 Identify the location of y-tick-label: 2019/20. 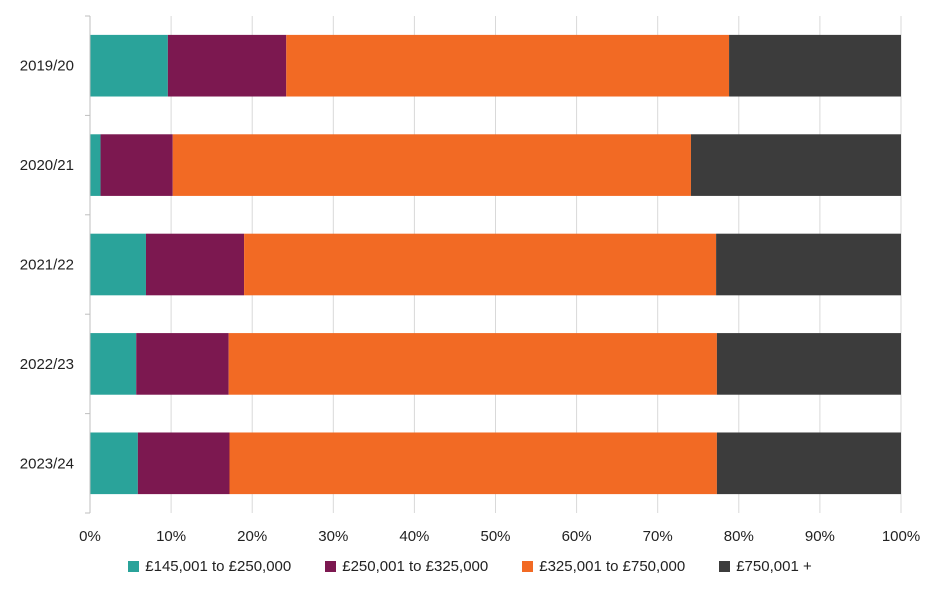
(47, 66).